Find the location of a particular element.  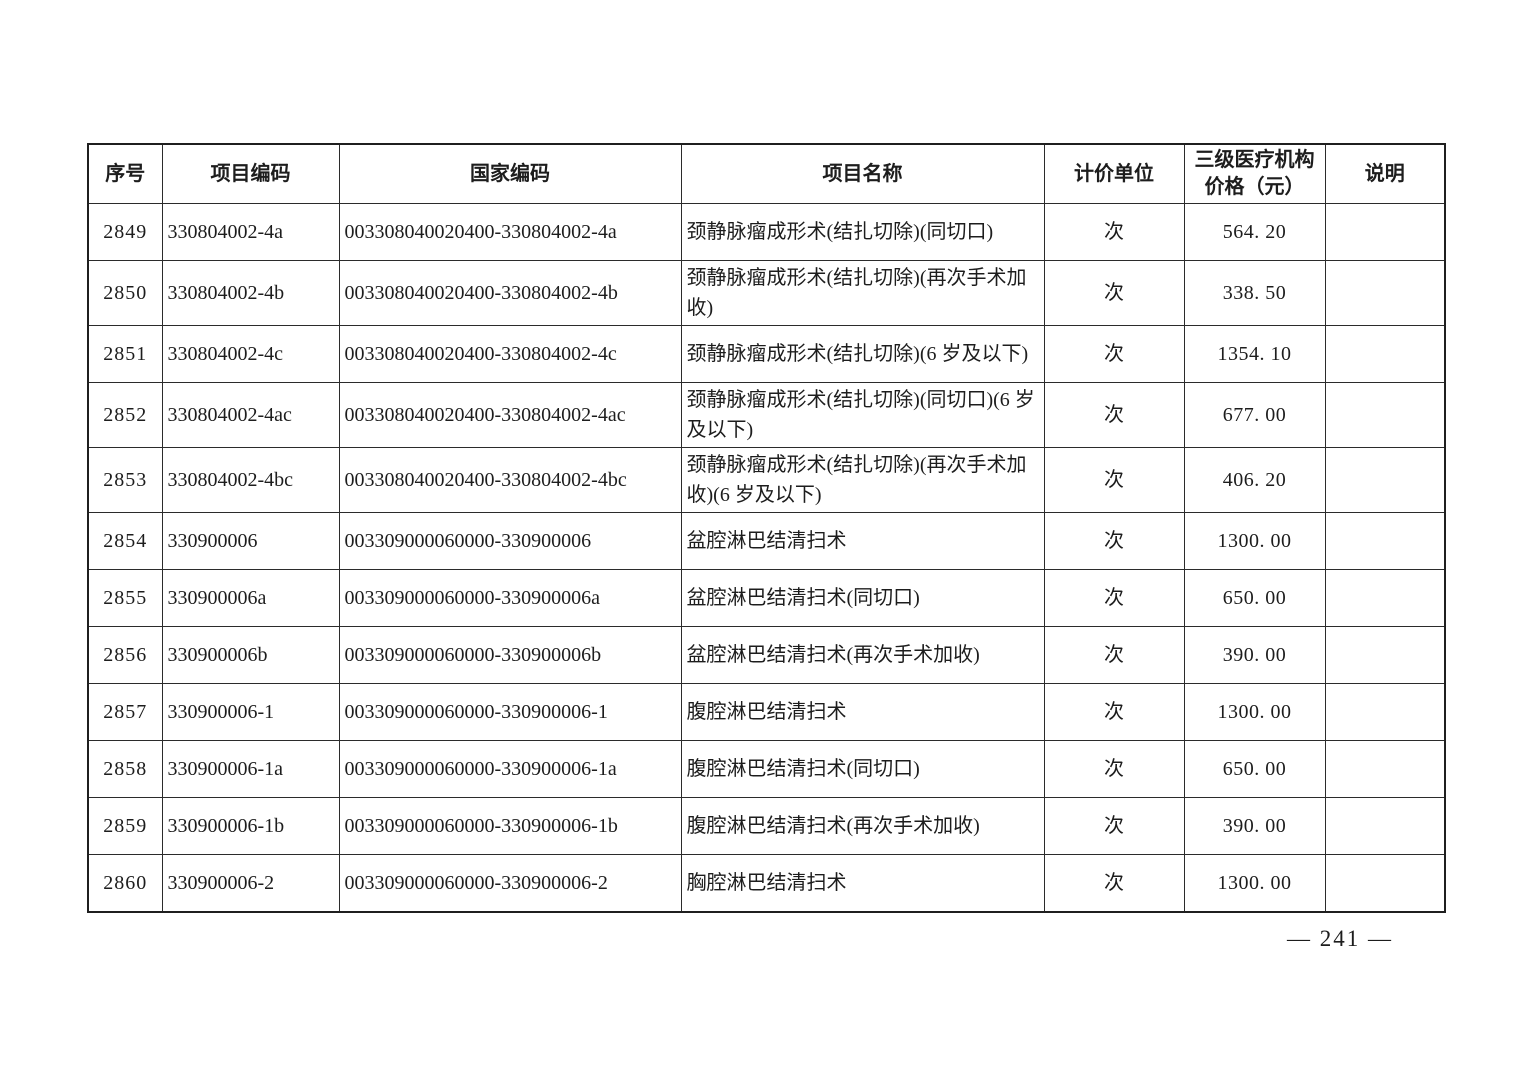

column-header-national-code: 国家编码 is located at coordinates (510, 173).